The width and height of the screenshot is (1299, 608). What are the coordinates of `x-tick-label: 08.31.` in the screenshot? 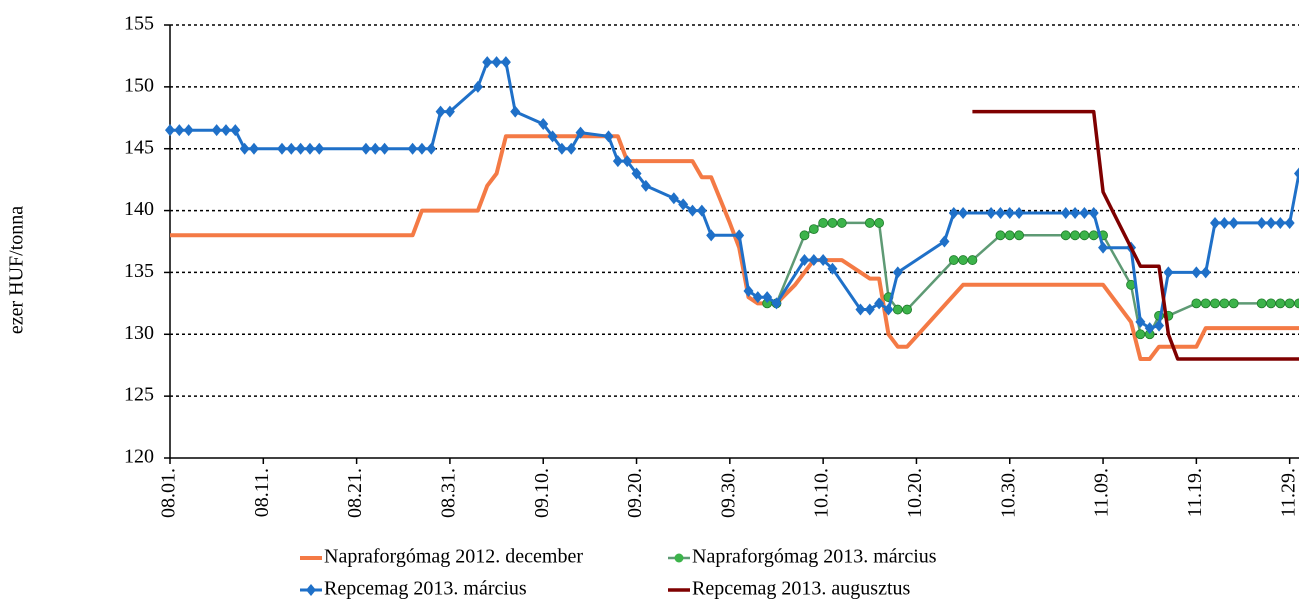 It's located at (449, 493).